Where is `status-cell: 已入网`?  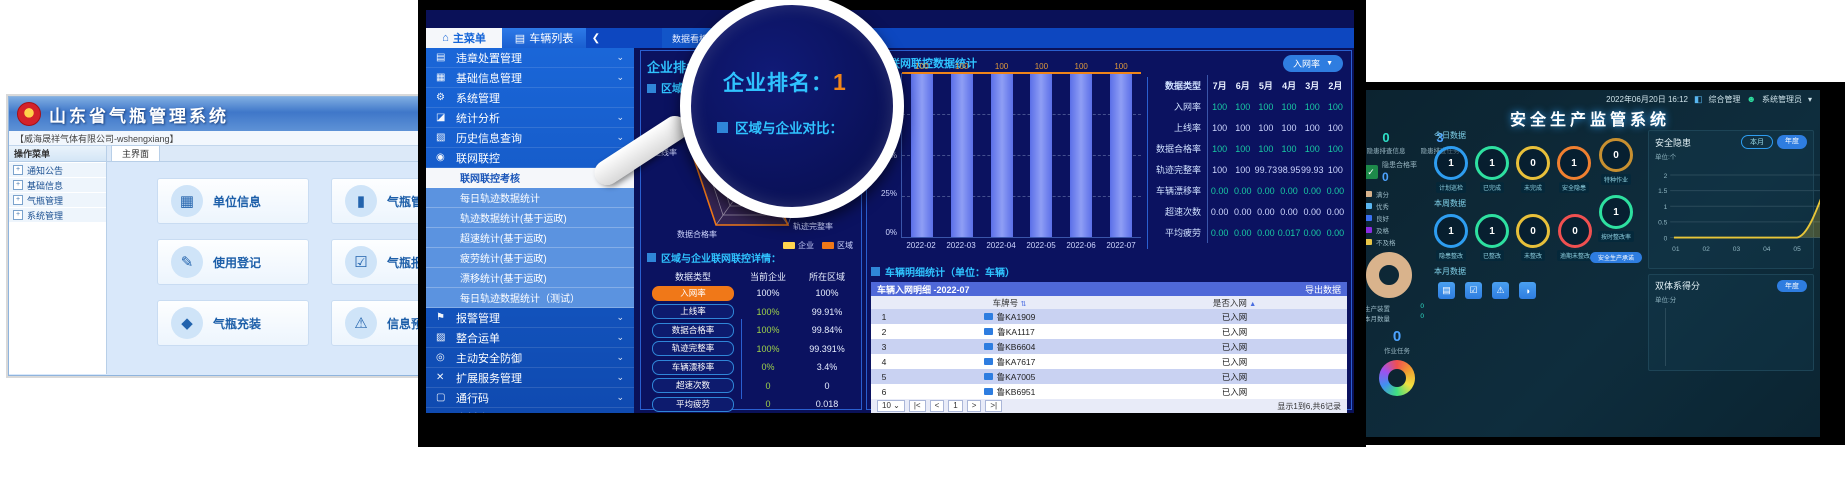
status-cell: 已入网 is located at coordinates (1234, 376).